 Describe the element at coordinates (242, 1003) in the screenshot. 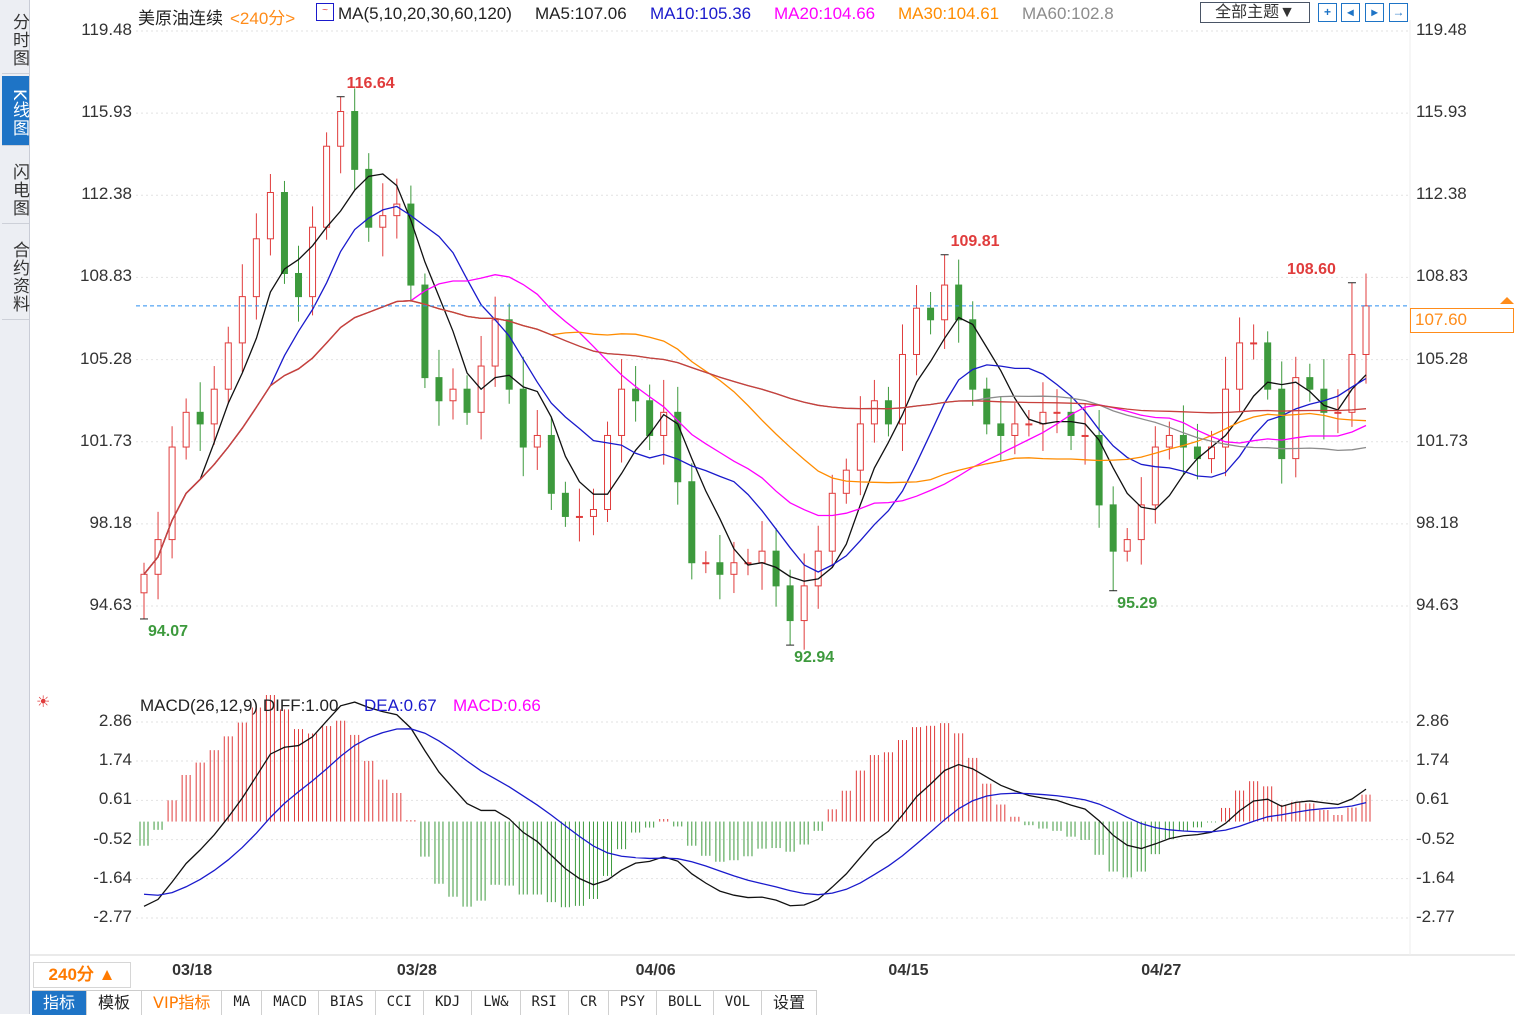

I see `tab-3: MA` at that location.